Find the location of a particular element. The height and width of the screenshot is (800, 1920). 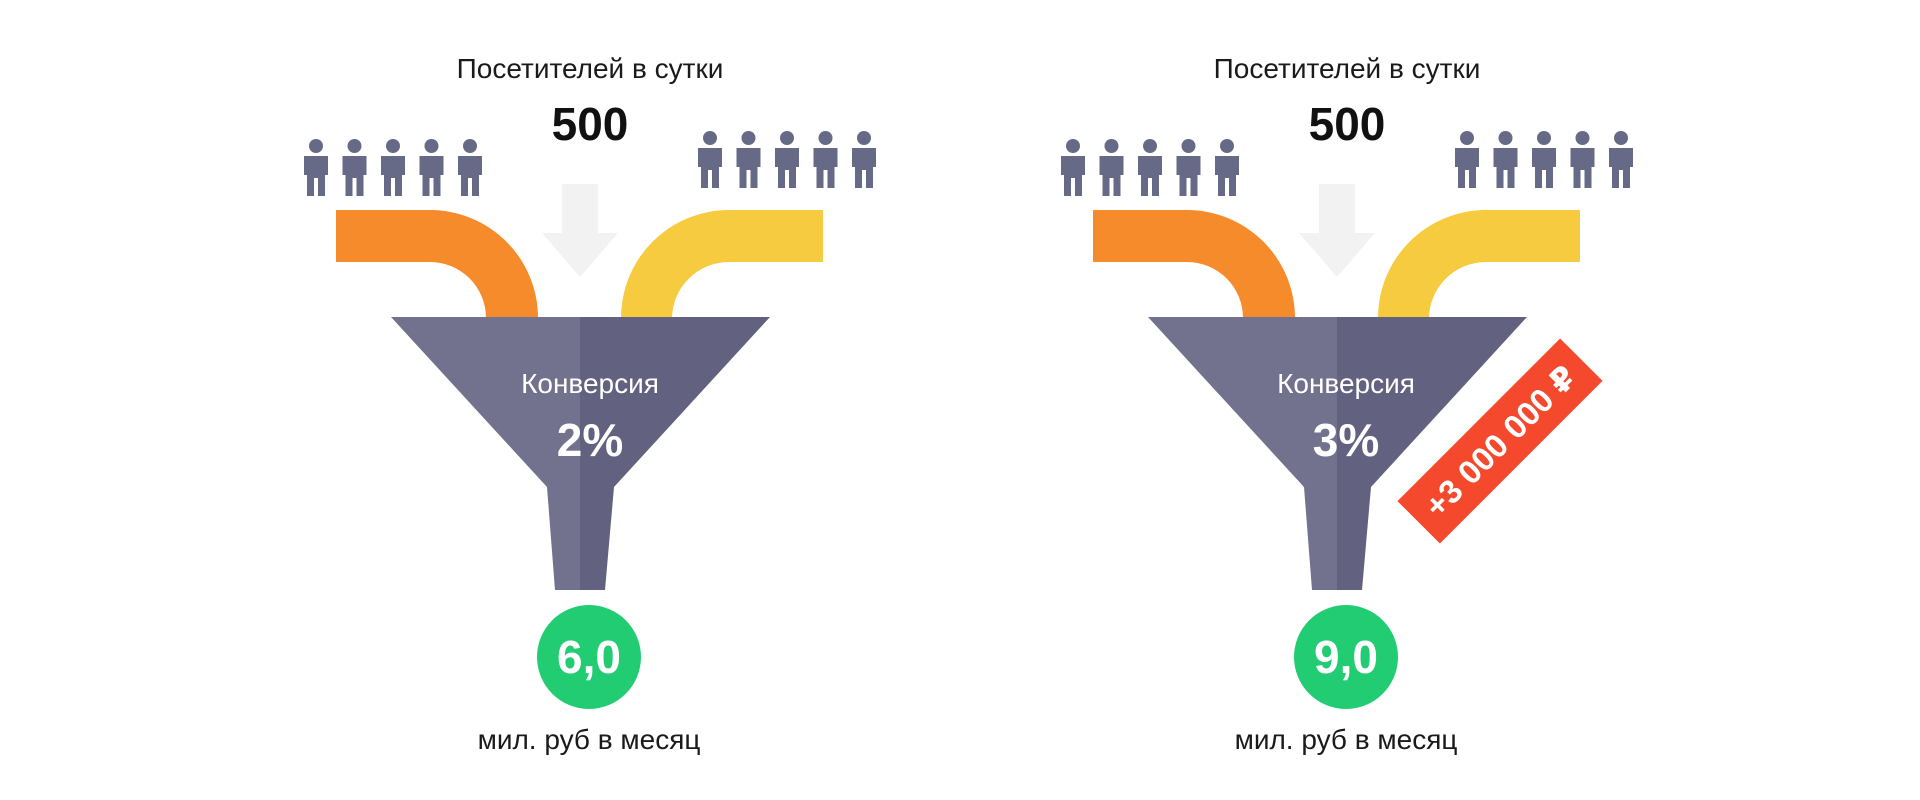

conversion-value: 3% is located at coordinates (1346, 440).